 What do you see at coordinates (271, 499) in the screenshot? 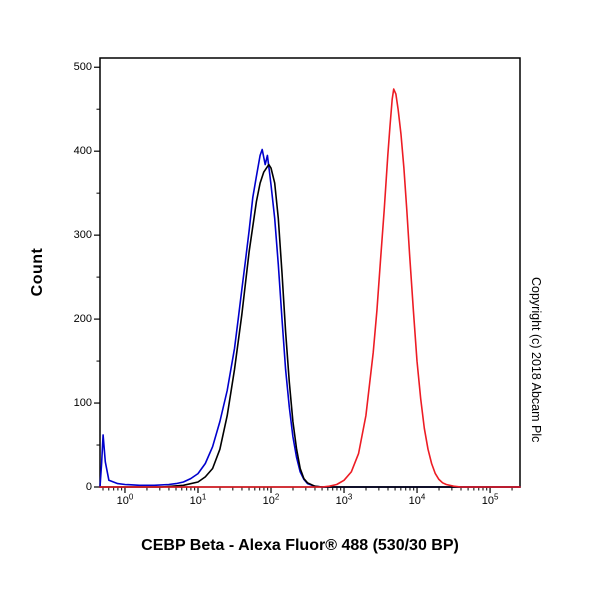
I see `x-tick-label: 10²` at bounding box center [271, 499].